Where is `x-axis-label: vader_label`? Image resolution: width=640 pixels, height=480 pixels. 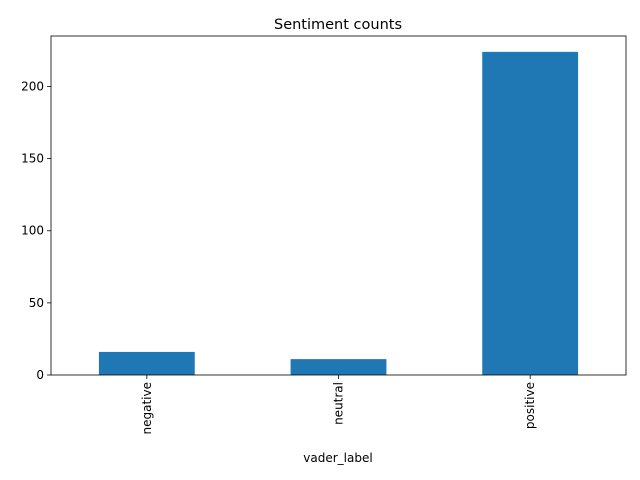 x-axis-label: vader_label is located at coordinates (337, 458).